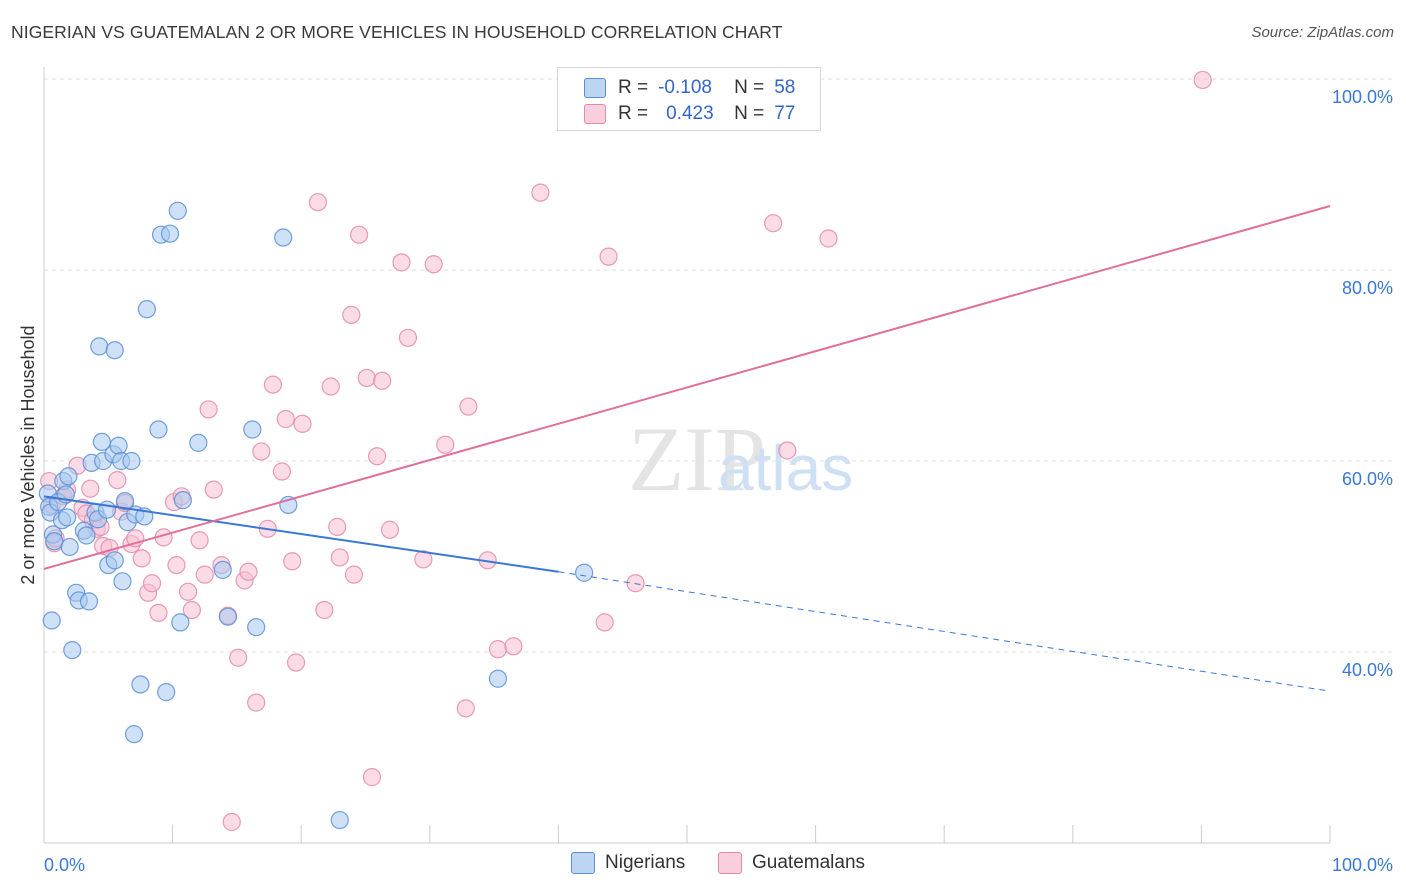 This screenshot has width=1406, height=892. I want to click on legend-r-value: 0.423, so click(690, 113).